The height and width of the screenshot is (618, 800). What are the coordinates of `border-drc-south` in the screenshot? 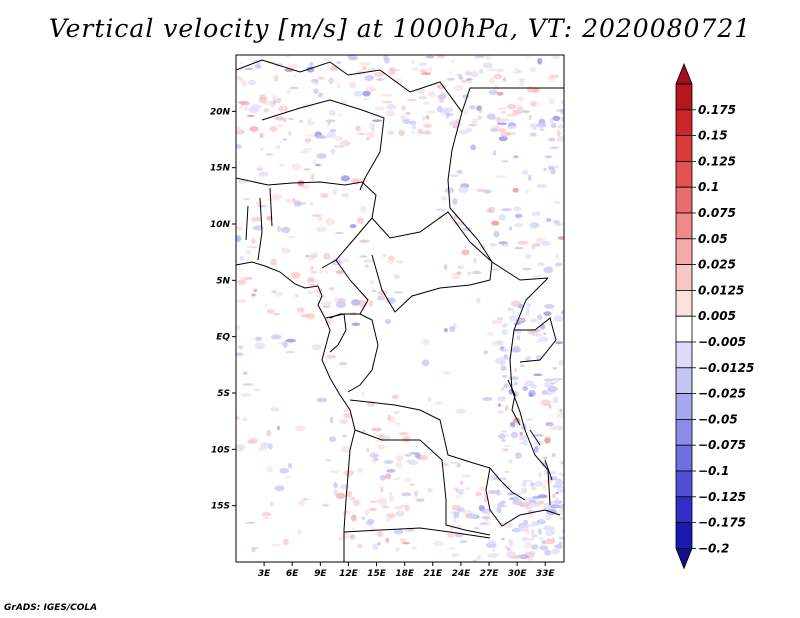 It's located at (437, 450).